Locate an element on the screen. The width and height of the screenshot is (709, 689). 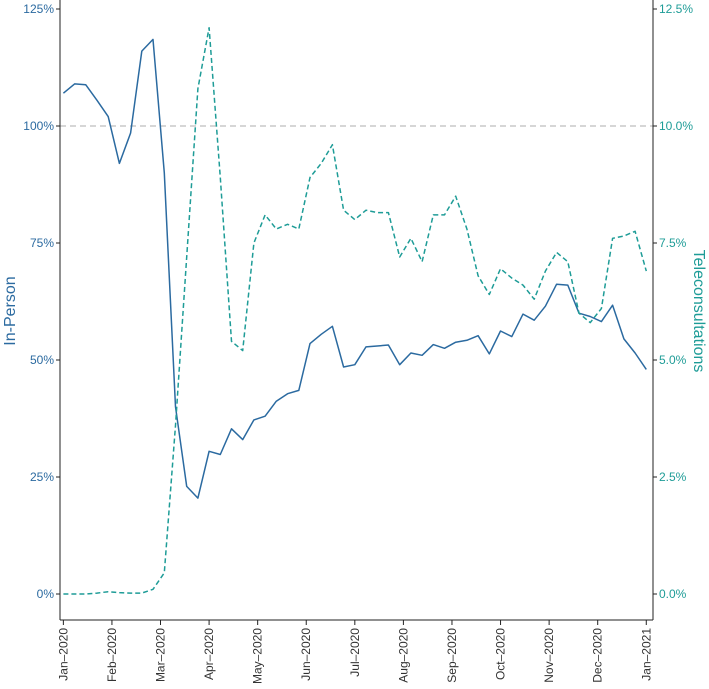
y-left-tick-label: 50% is located at coordinates (42, 360).